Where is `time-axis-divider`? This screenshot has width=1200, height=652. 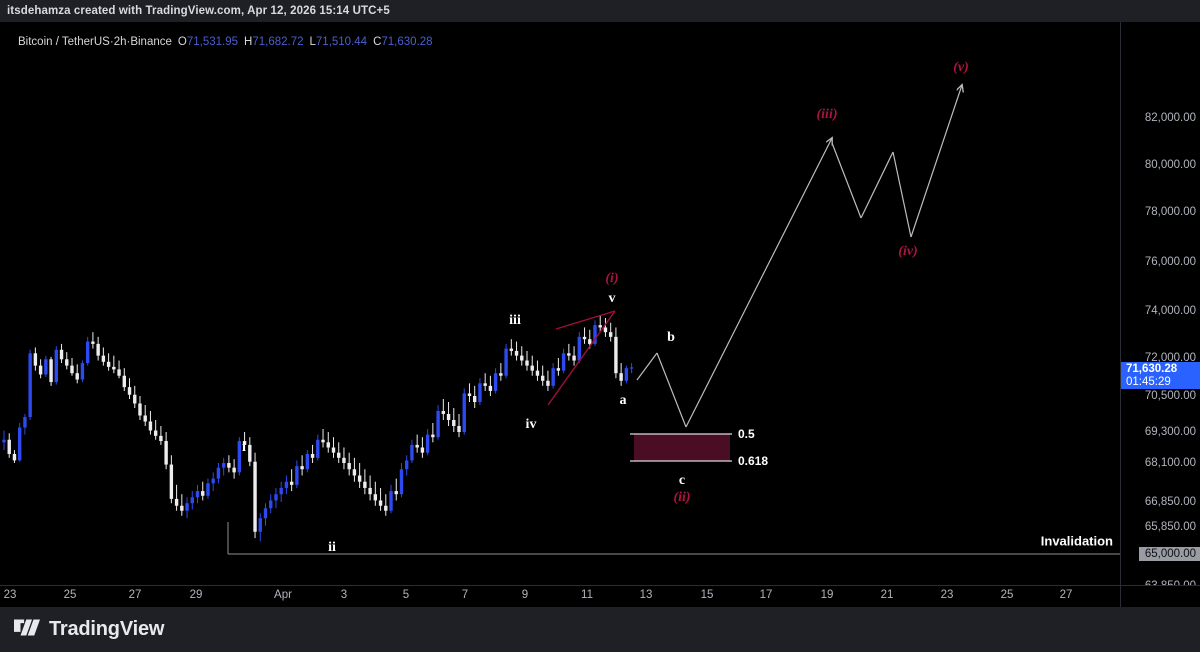
time-axis-divider is located at coordinates (1120, 597).